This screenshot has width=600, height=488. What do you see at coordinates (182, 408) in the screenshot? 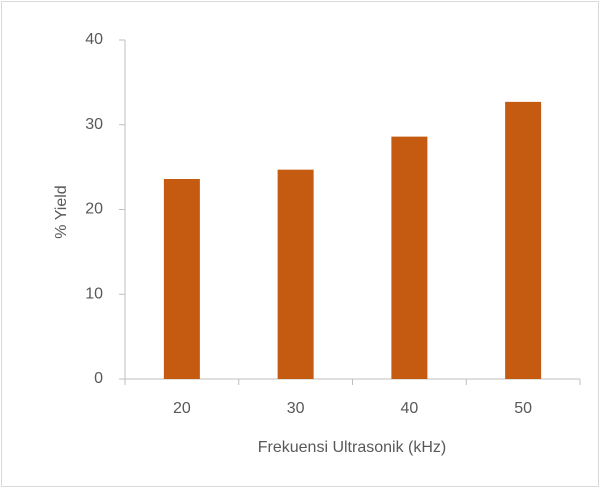
I see `x-tick-label: 20` at bounding box center [182, 408].